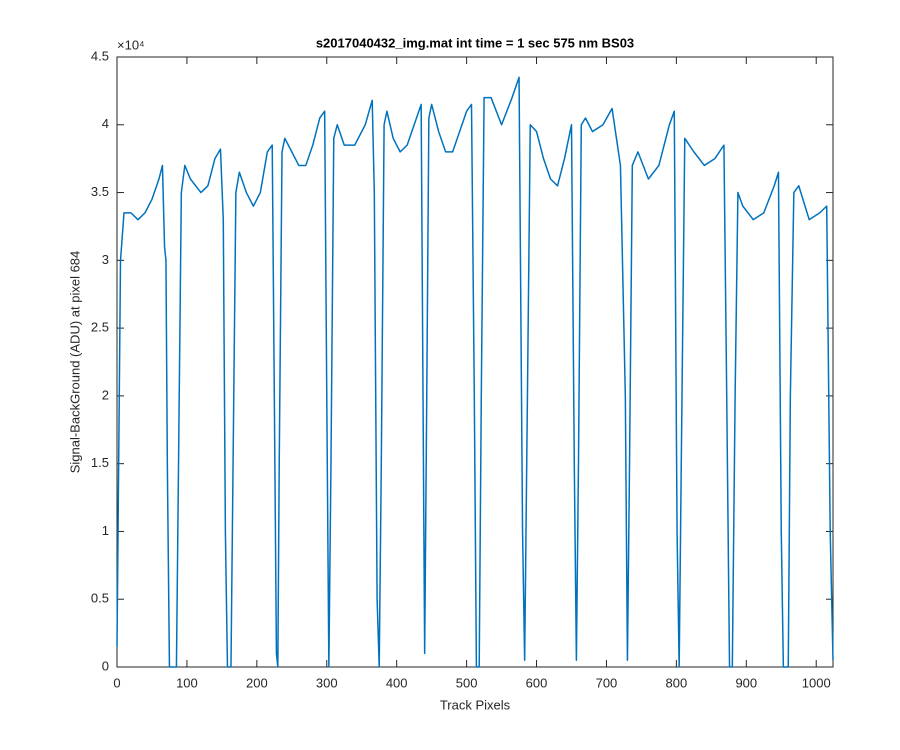 This screenshot has width=900, height=750. Describe the element at coordinates (327, 682) in the screenshot. I see `x-tick-label: 300` at that location.